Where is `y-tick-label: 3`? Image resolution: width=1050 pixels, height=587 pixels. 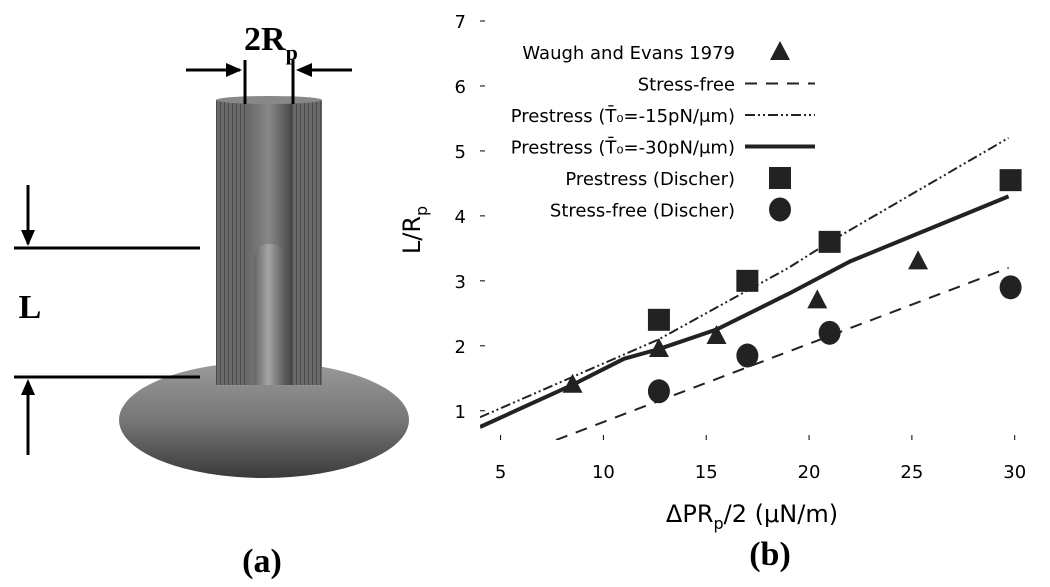
y-tick-label: 3 is located at coordinates (460, 282).